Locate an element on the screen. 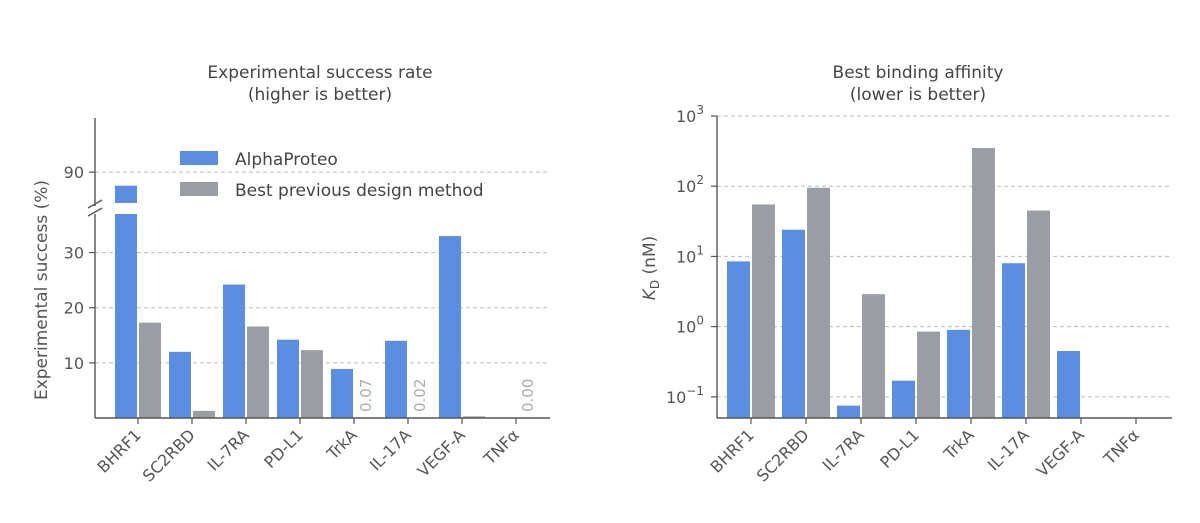  success-y-tick-label: 30 is located at coordinates (74, 253).